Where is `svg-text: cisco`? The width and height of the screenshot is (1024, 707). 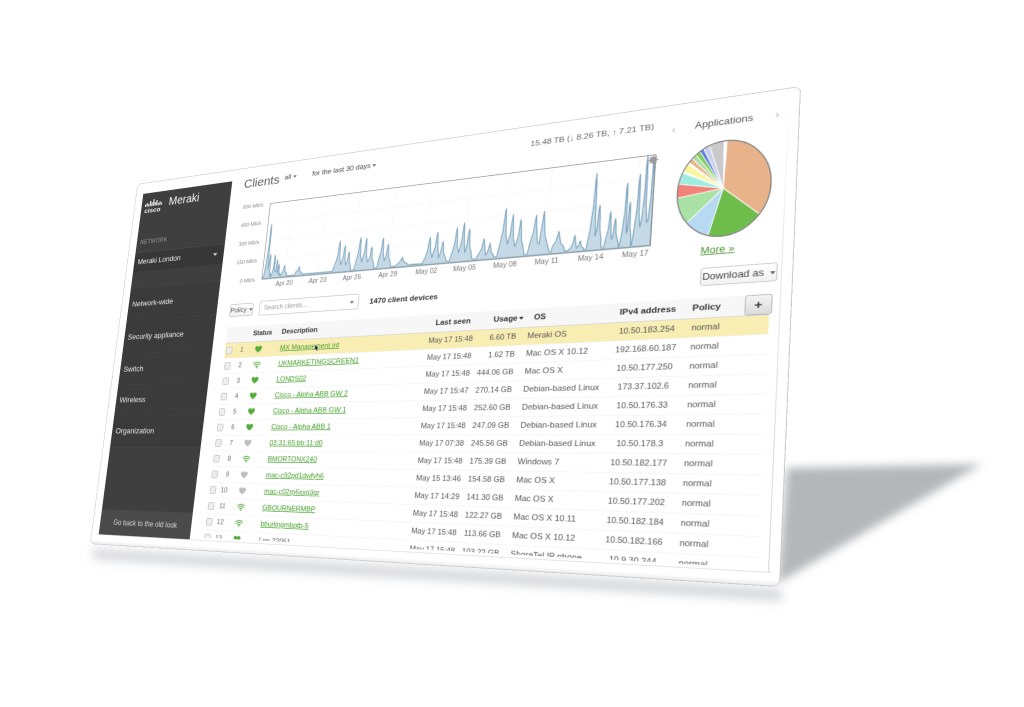
svg-text: cisco is located at coordinates (152, 210).